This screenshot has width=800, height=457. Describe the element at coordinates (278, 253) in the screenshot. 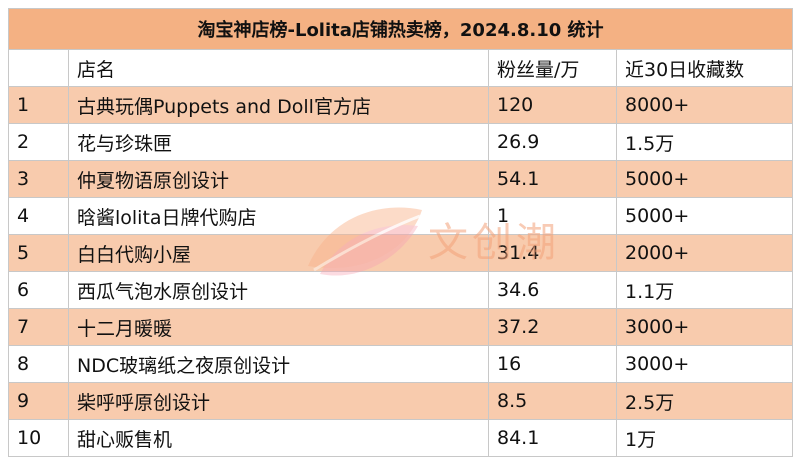

I see `store-name-cell: 白白代购小屋` at that location.